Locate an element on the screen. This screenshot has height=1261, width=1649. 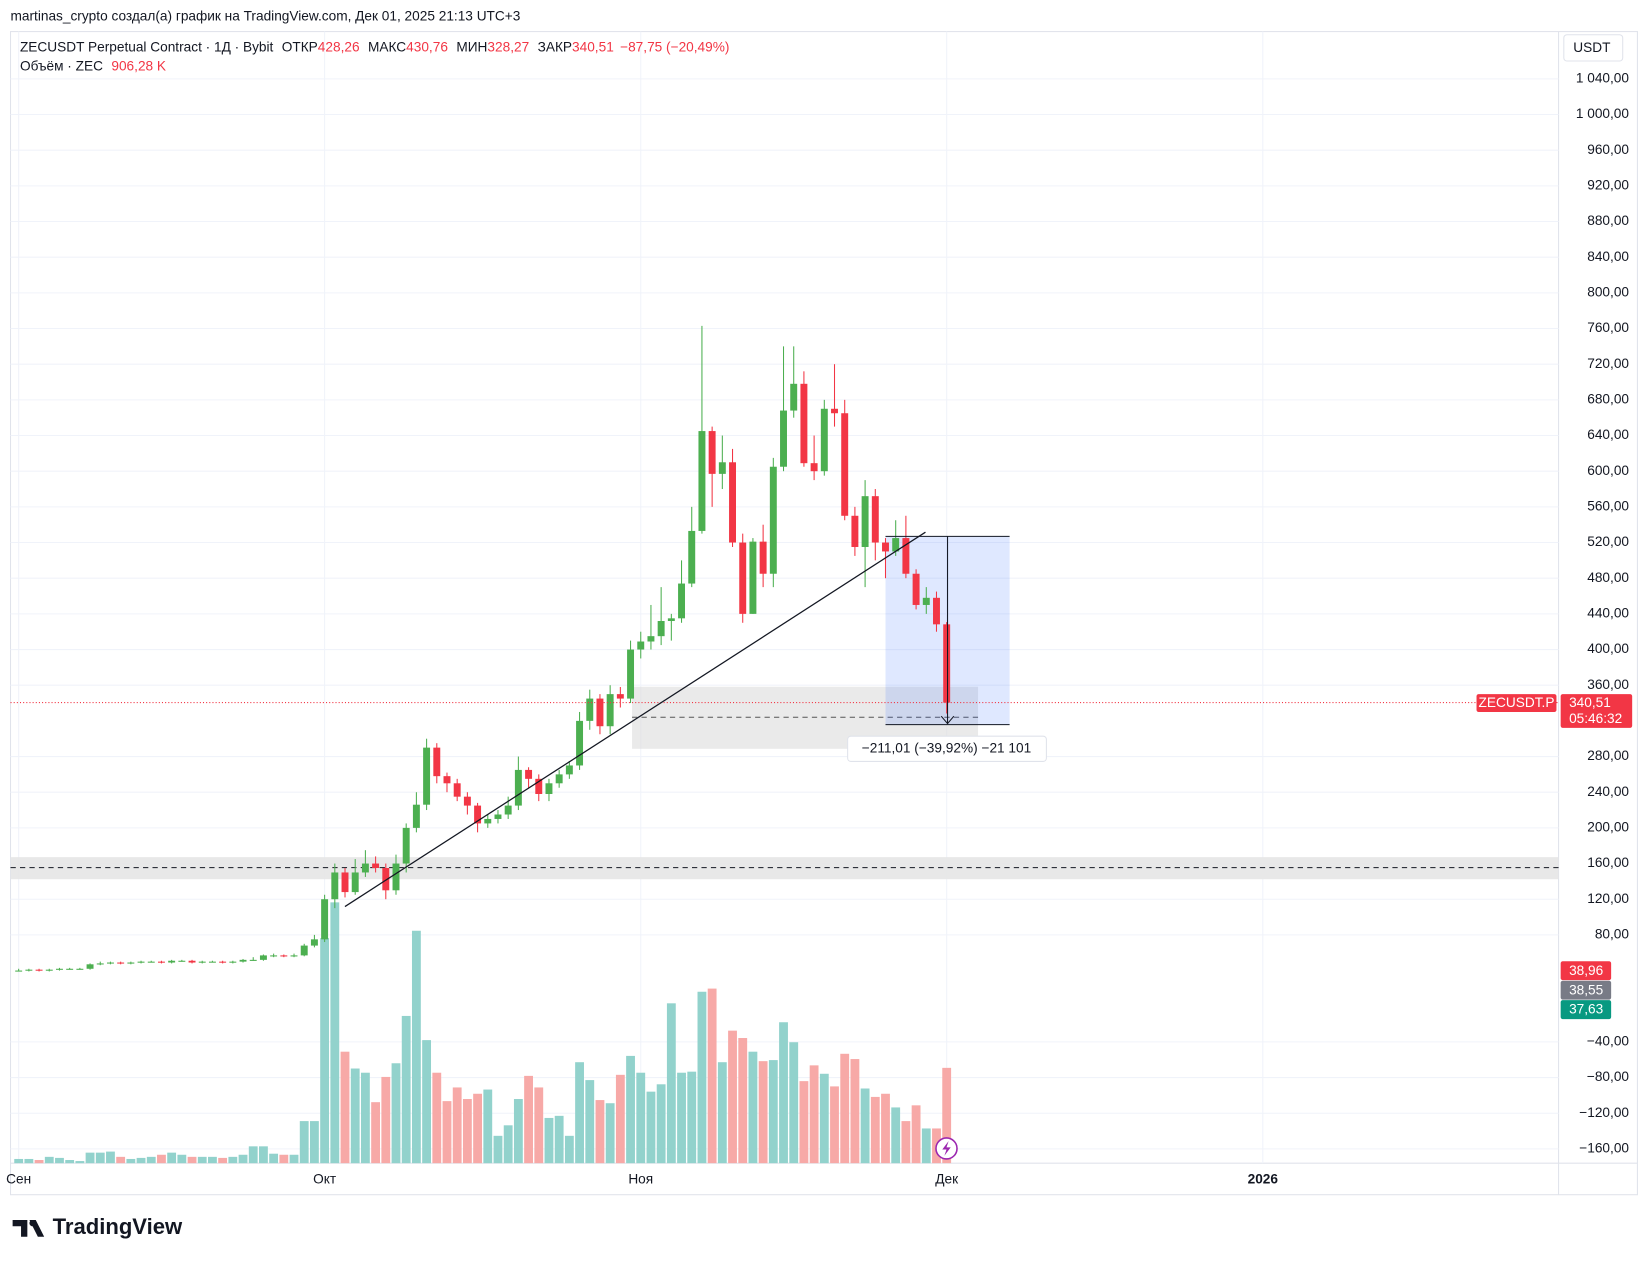
y-tick-label: −160,00 is located at coordinates (1604, 1148).